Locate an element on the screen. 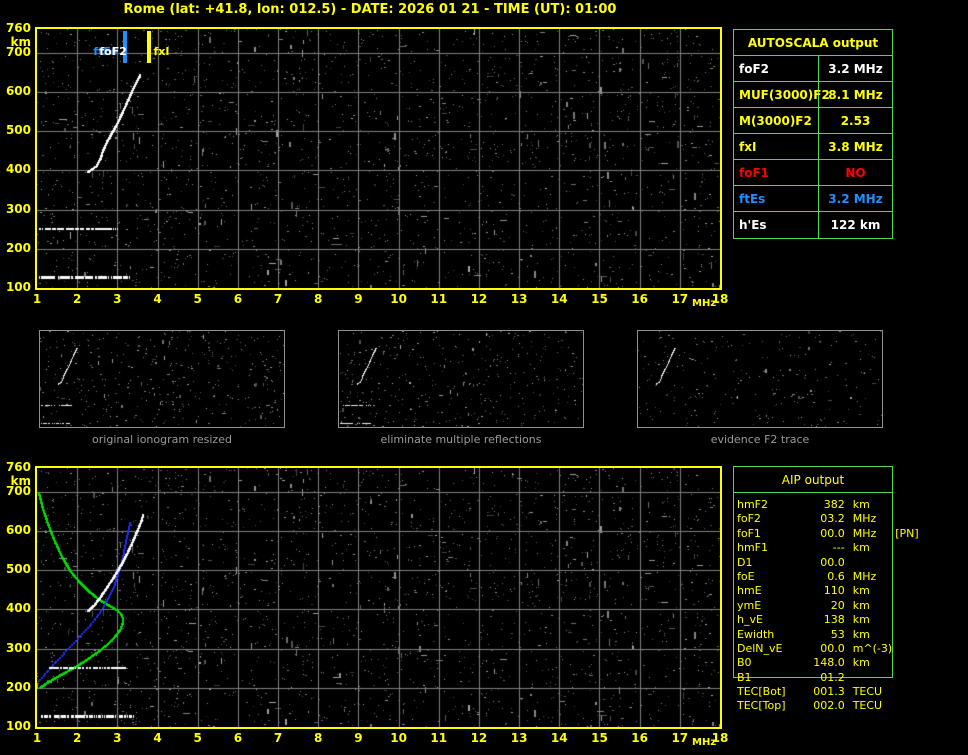 This screenshot has height=755, width=968. aip-row: foE 0.6 MHz is located at coordinates (833, 577).